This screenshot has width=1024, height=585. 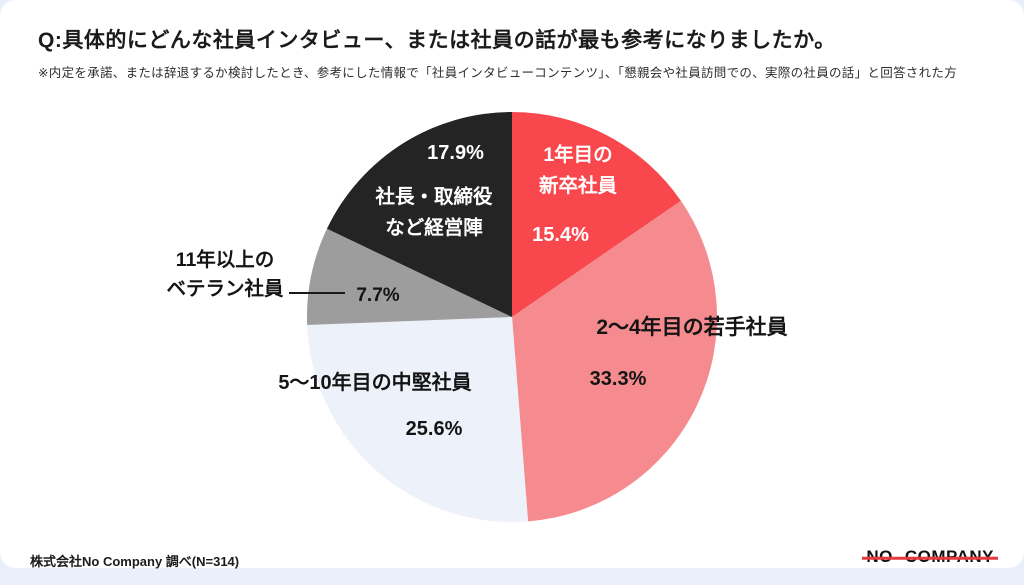 I want to click on young-label: 2〜4年目の若手社員, so click(x=692, y=327).